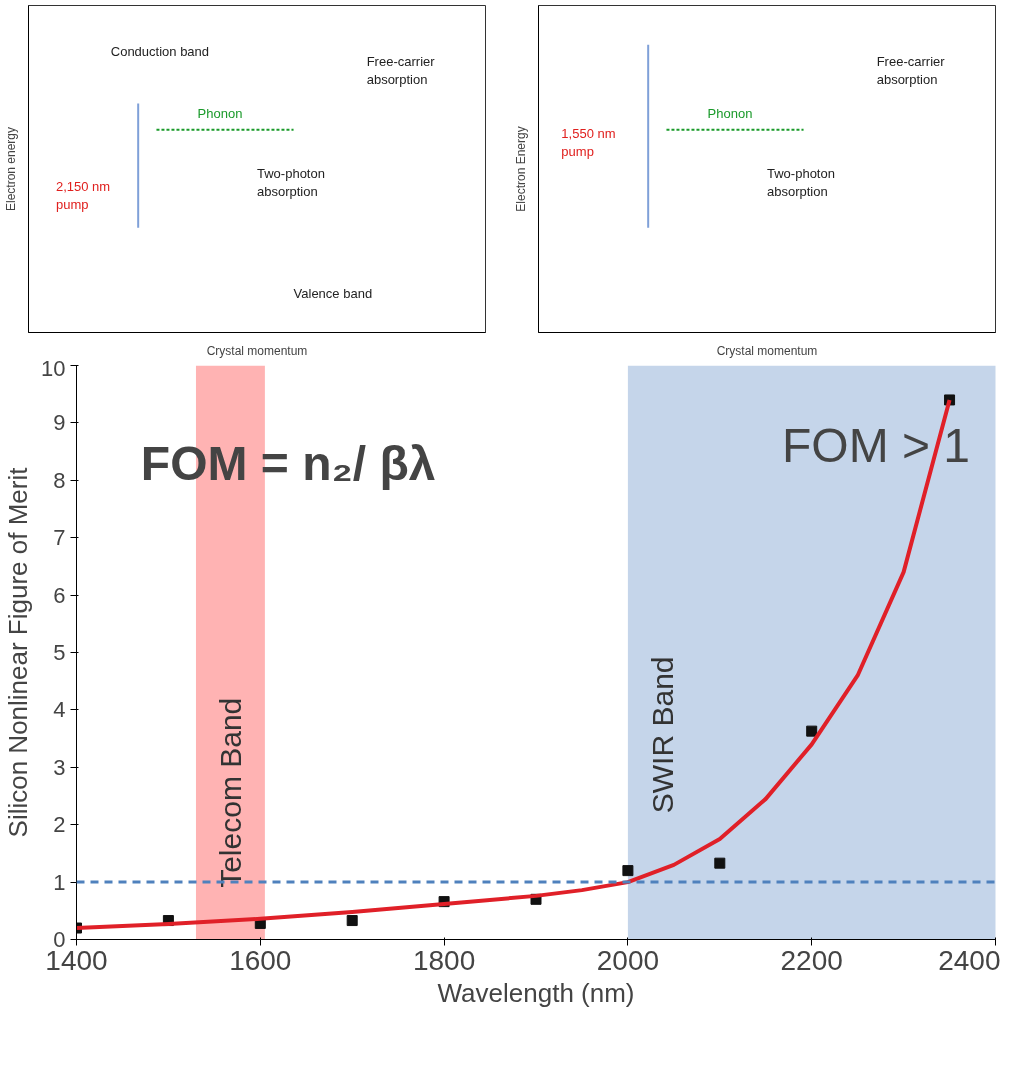 This screenshot has width=1021, height=1070. I want to click on annotation: FOM > 1, so click(876, 446).